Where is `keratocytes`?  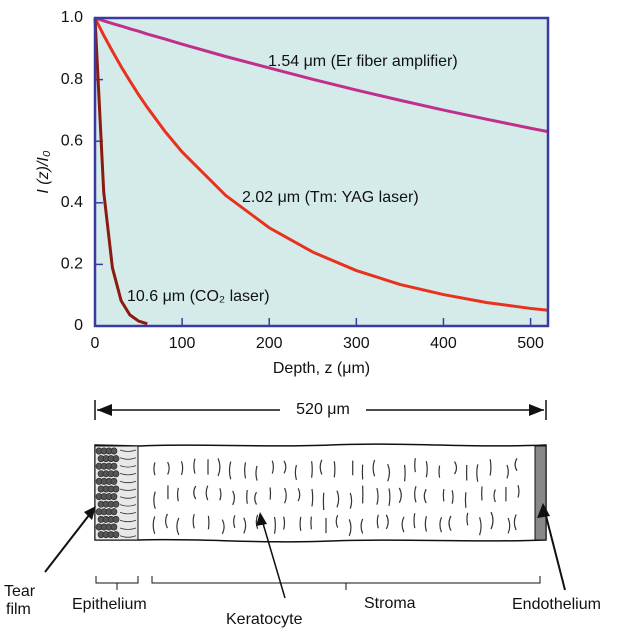 keratocytes is located at coordinates (336, 497).